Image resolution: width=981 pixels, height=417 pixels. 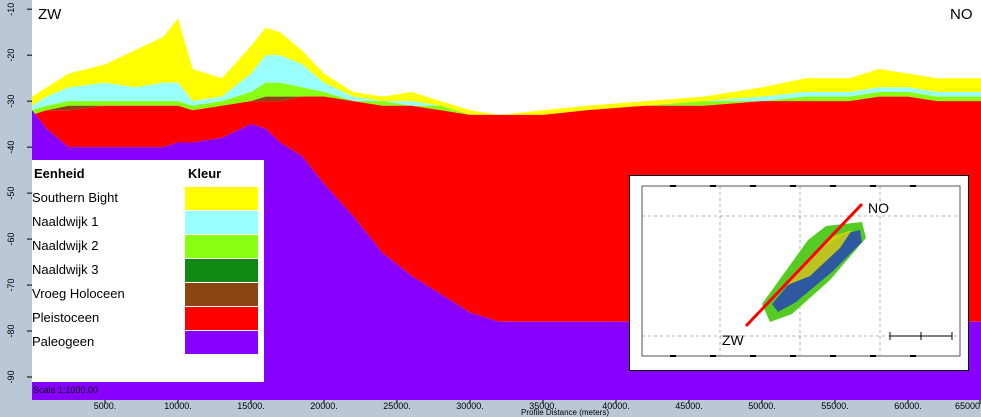 What do you see at coordinates (11, 147) in the screenshot?
I see `y-tick-label: -40` at bounding box center [11, 147].